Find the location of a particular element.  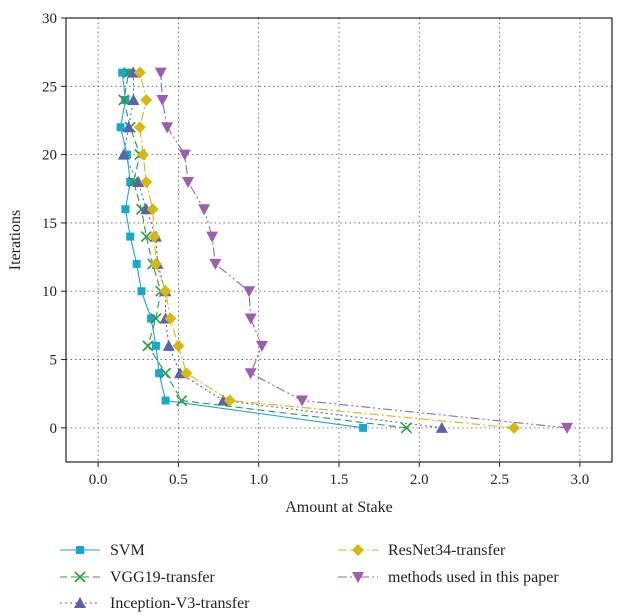

x-tick-label: 1.5 is located at coordinates (339, 480).